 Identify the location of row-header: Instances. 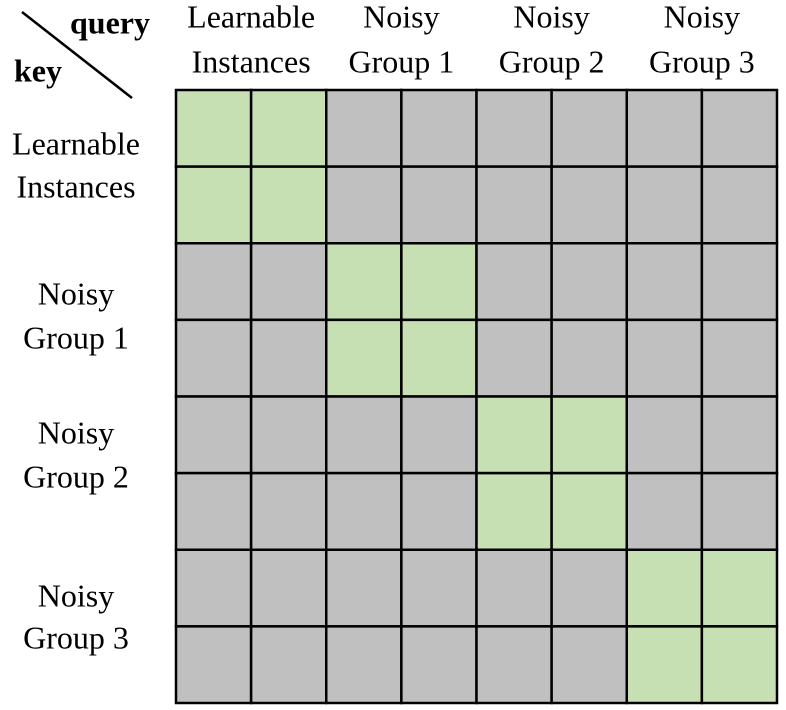
(75, 186).